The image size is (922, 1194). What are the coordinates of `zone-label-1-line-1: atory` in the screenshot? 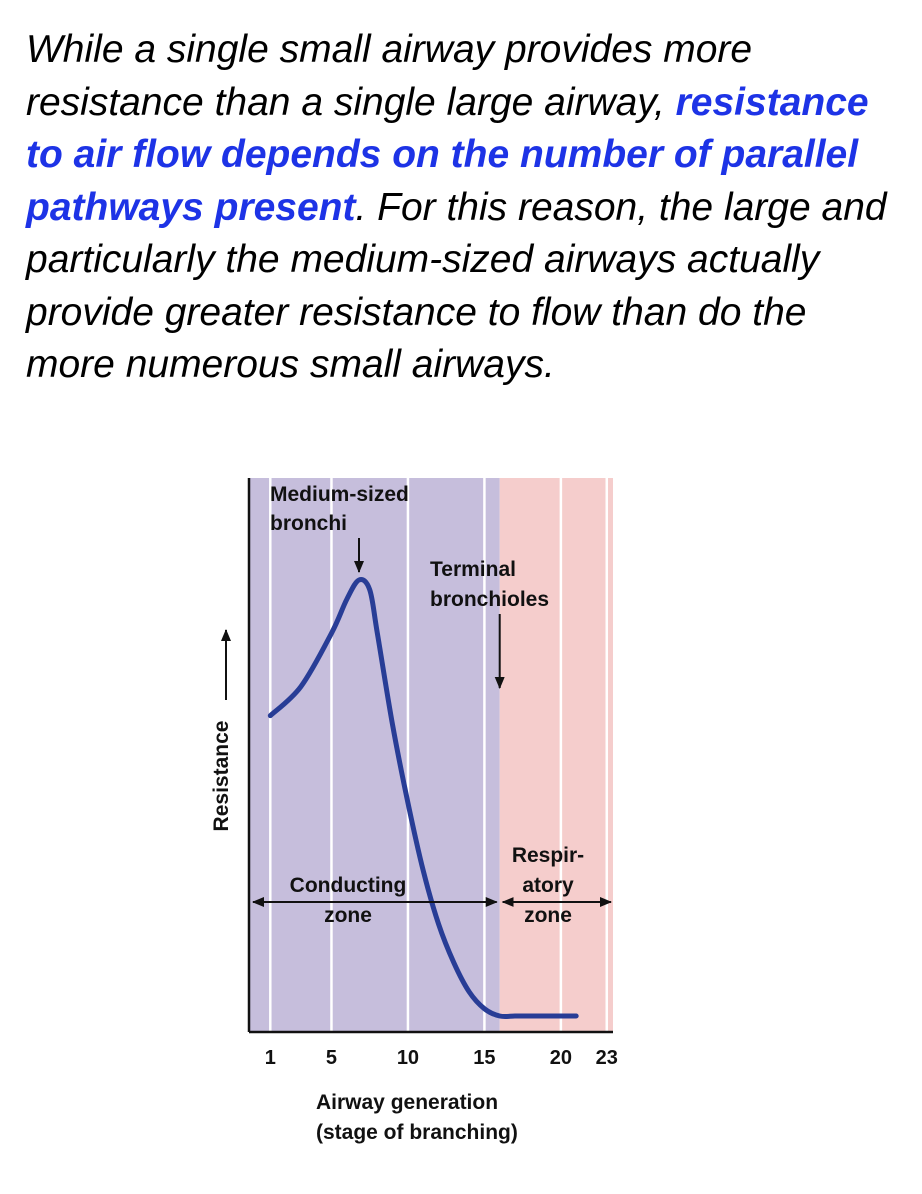 It's located at (548, 885).